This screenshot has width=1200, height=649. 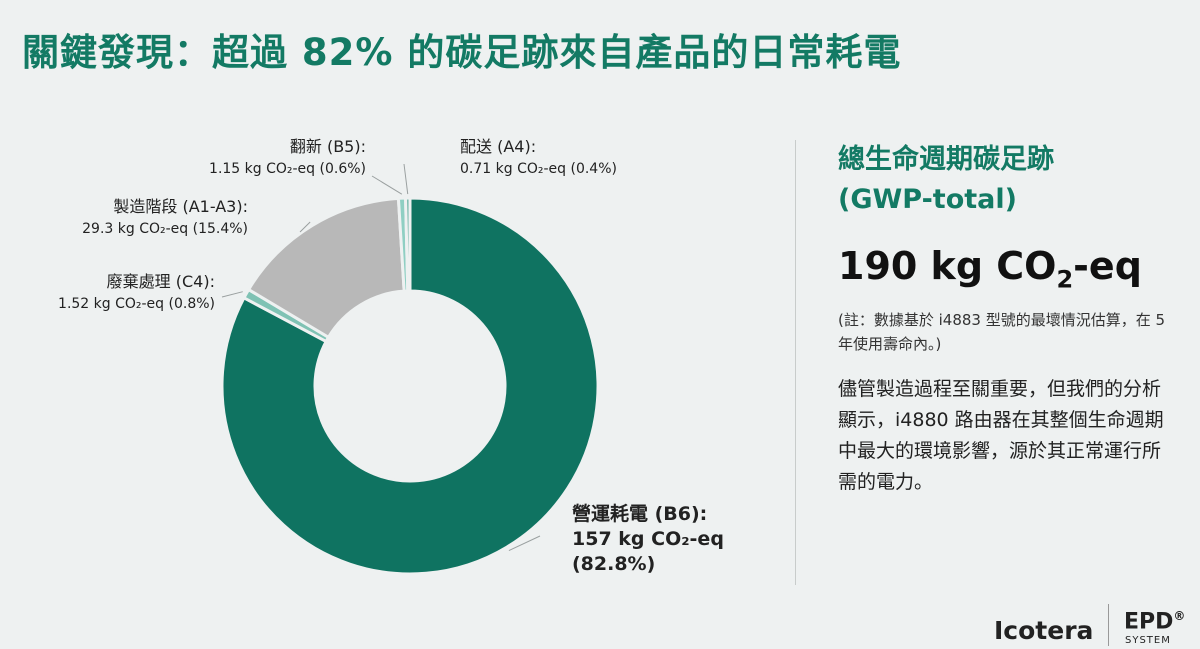 I want to click on epd-system-label: SYSTEM, so click(x=1148, y=640).